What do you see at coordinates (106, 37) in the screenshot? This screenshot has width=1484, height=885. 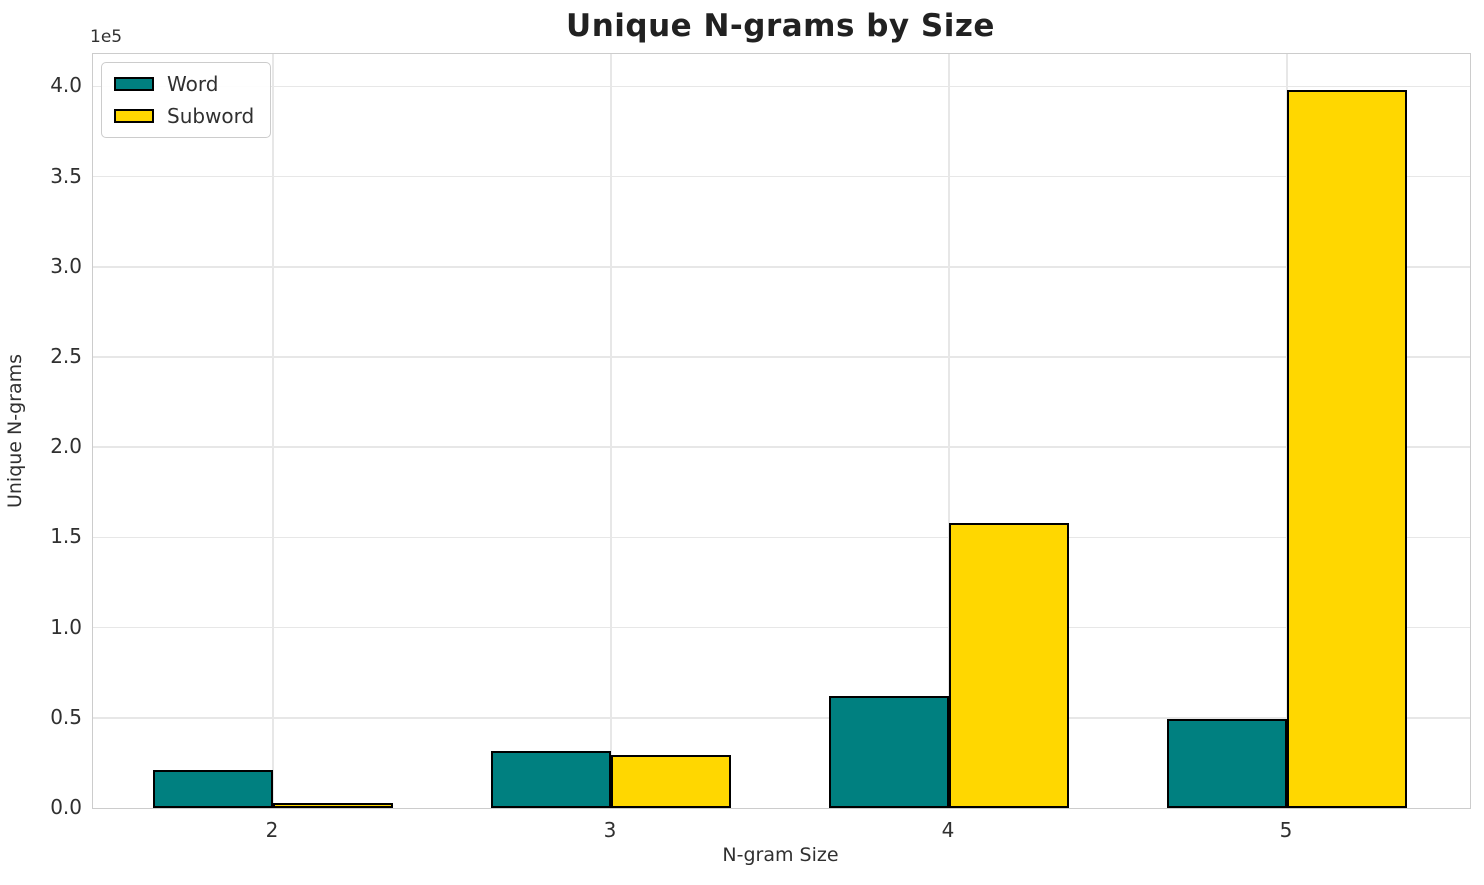 I see `y-axis-offset-text: 1e5` at bounding box center [106, 37].